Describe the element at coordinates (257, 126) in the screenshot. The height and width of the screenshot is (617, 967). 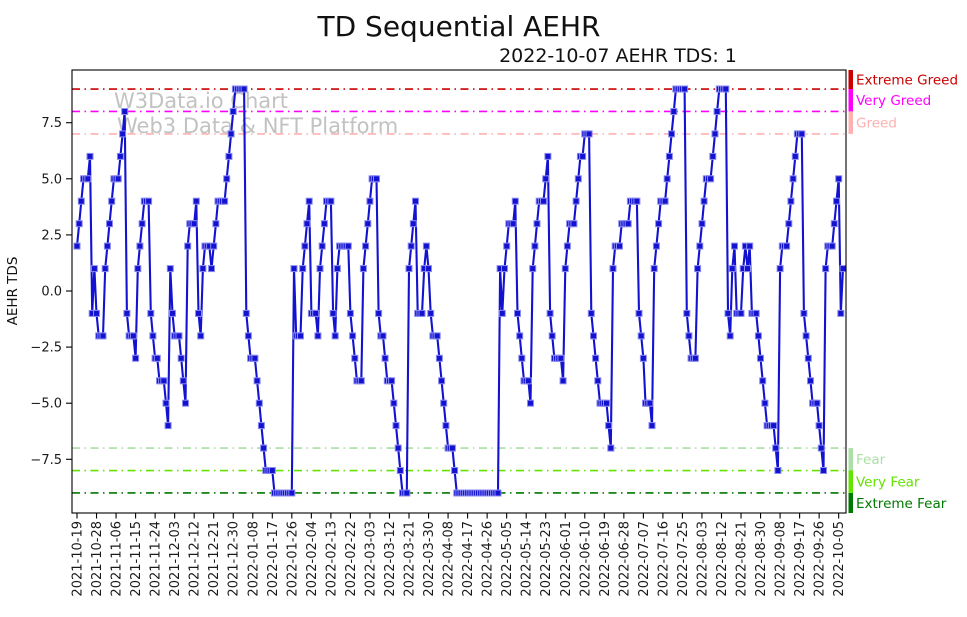
I see `watermark-line2: Web3 Data & NFT Platform` at that location.